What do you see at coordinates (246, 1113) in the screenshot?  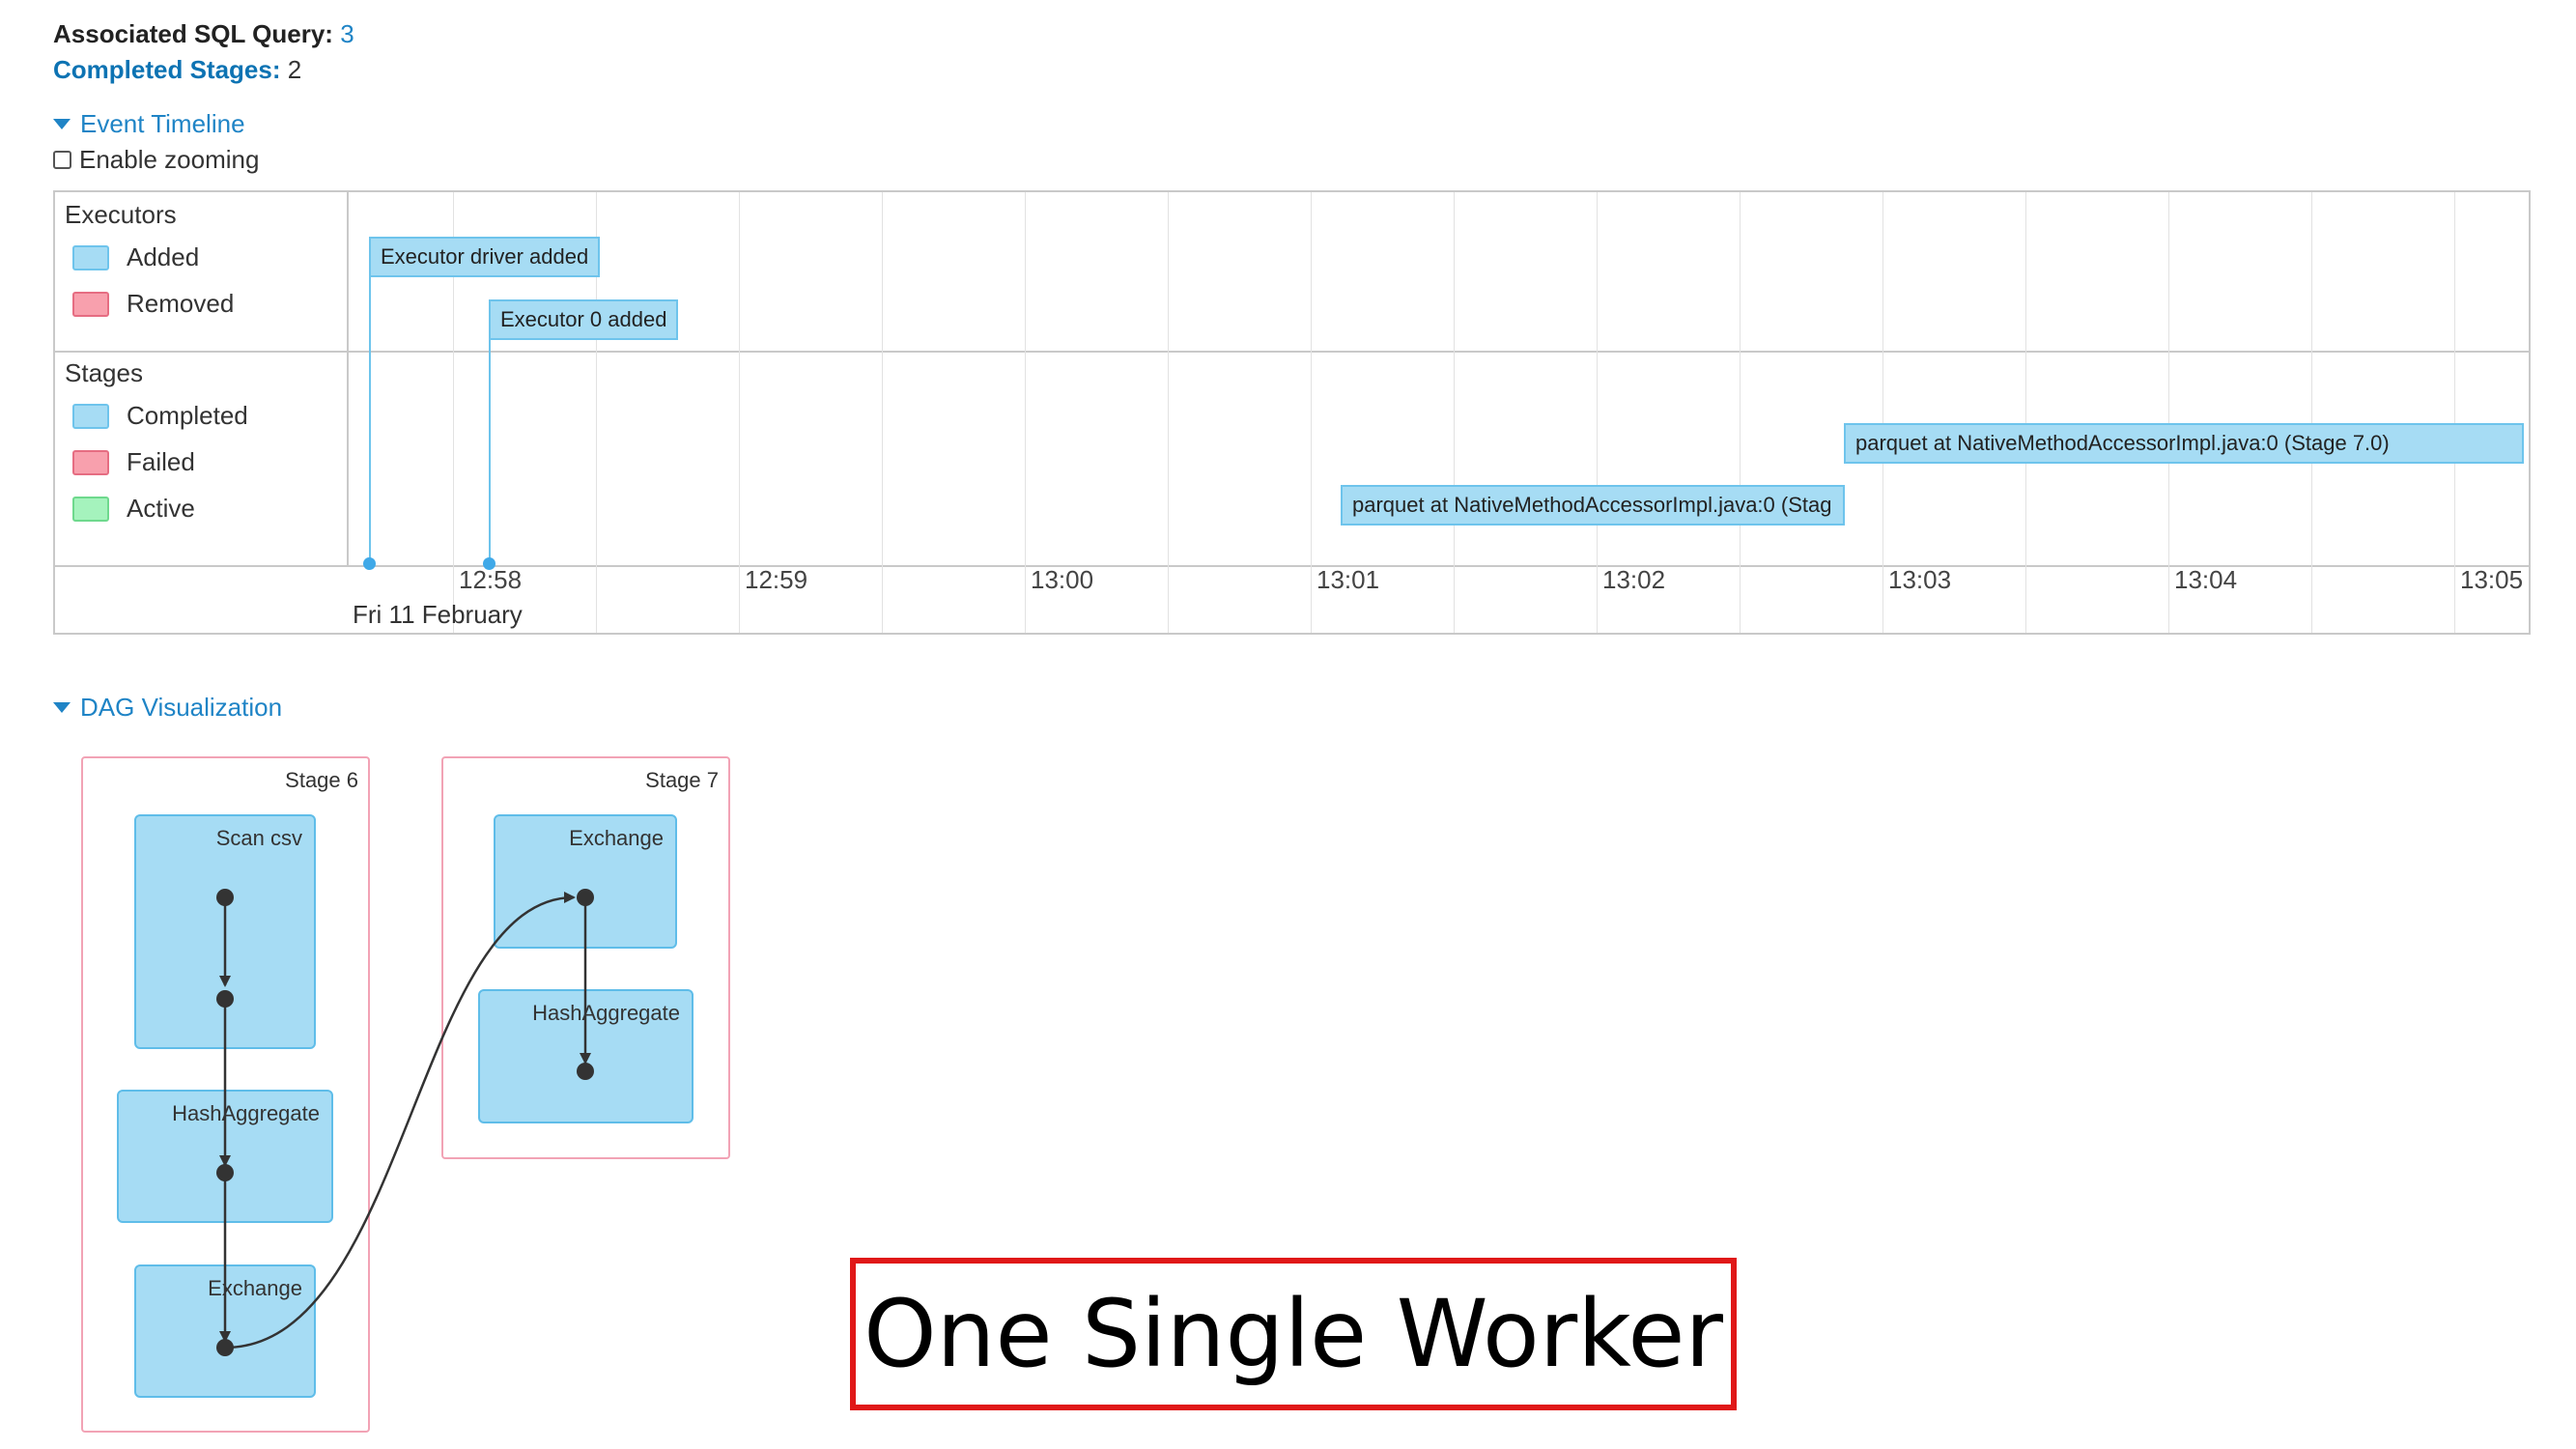 I see `stage-6-hashaggregate-label: HashAggregate` at bounding box center [246, 1113].